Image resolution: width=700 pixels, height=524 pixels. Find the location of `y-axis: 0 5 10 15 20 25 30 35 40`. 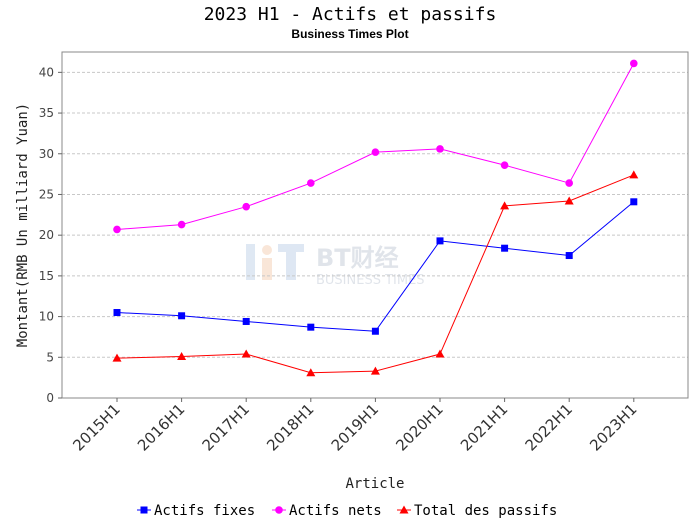

y-axis: 0 5 10 15 20 25 30 35 40 is located at coordinates (50, 235).